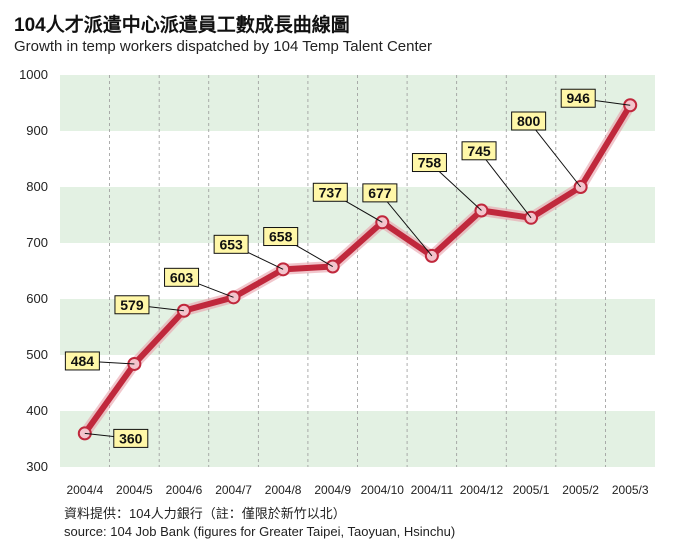 The height and width of the screenshot is (557, 685). Describe the element at coordinates (383, 490) in the screenshot. I see `x-tick-label: 2004/10` at that location.